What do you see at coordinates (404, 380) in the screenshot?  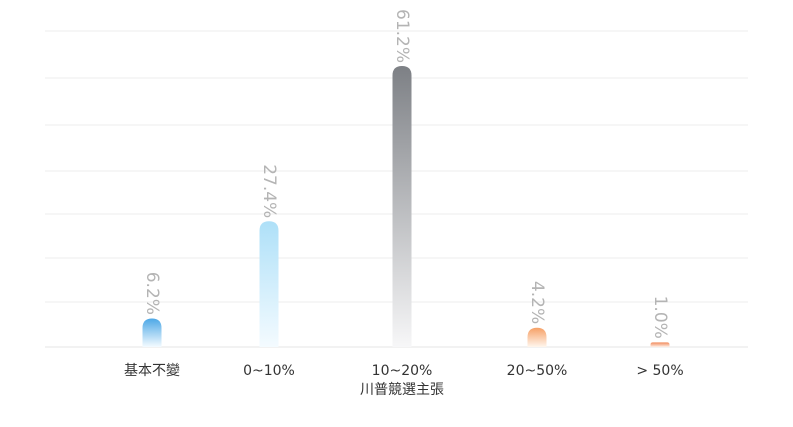 I see `category-labels: 基本不變 0~10% 10~20% 川普競選主張 20~50% > 50%` at bounding box center [404, 380].